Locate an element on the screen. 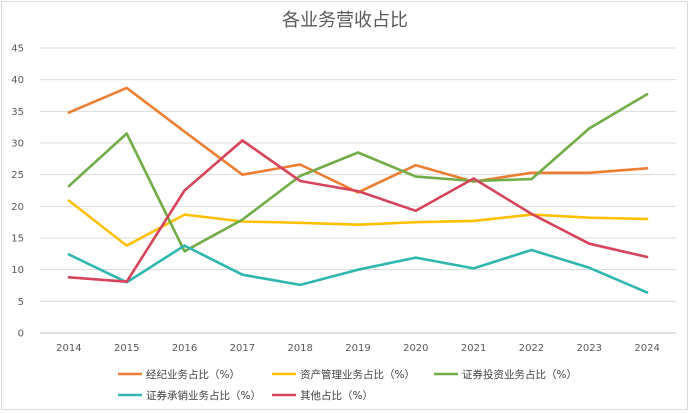  legend-item-5: 其他占比（%） is located at coordinates (322, 395).